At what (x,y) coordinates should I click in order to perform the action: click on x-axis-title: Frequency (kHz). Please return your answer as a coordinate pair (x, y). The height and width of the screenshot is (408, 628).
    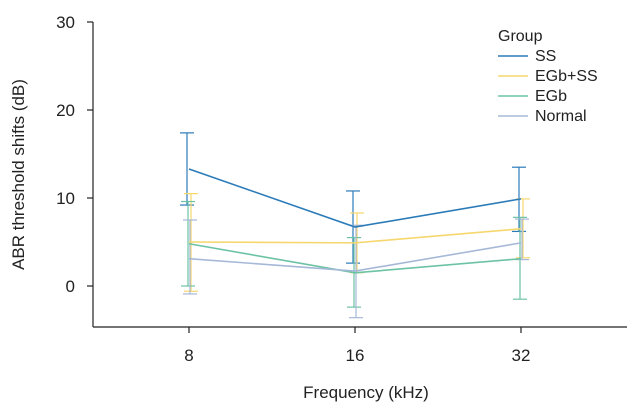
    Looking at the image, I should click on (366, 392).